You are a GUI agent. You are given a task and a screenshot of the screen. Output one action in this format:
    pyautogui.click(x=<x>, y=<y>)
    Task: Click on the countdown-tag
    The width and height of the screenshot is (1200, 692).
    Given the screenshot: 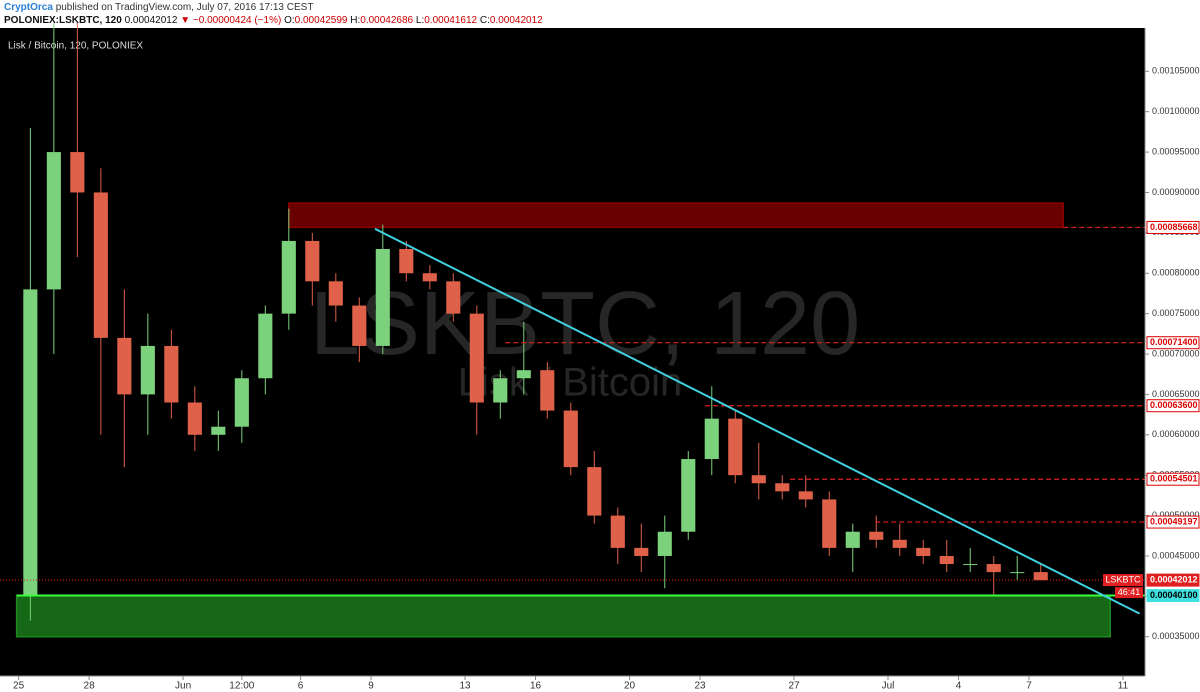 What is the action you would take?
    pyautogui.click(x=1129, y=593)
    